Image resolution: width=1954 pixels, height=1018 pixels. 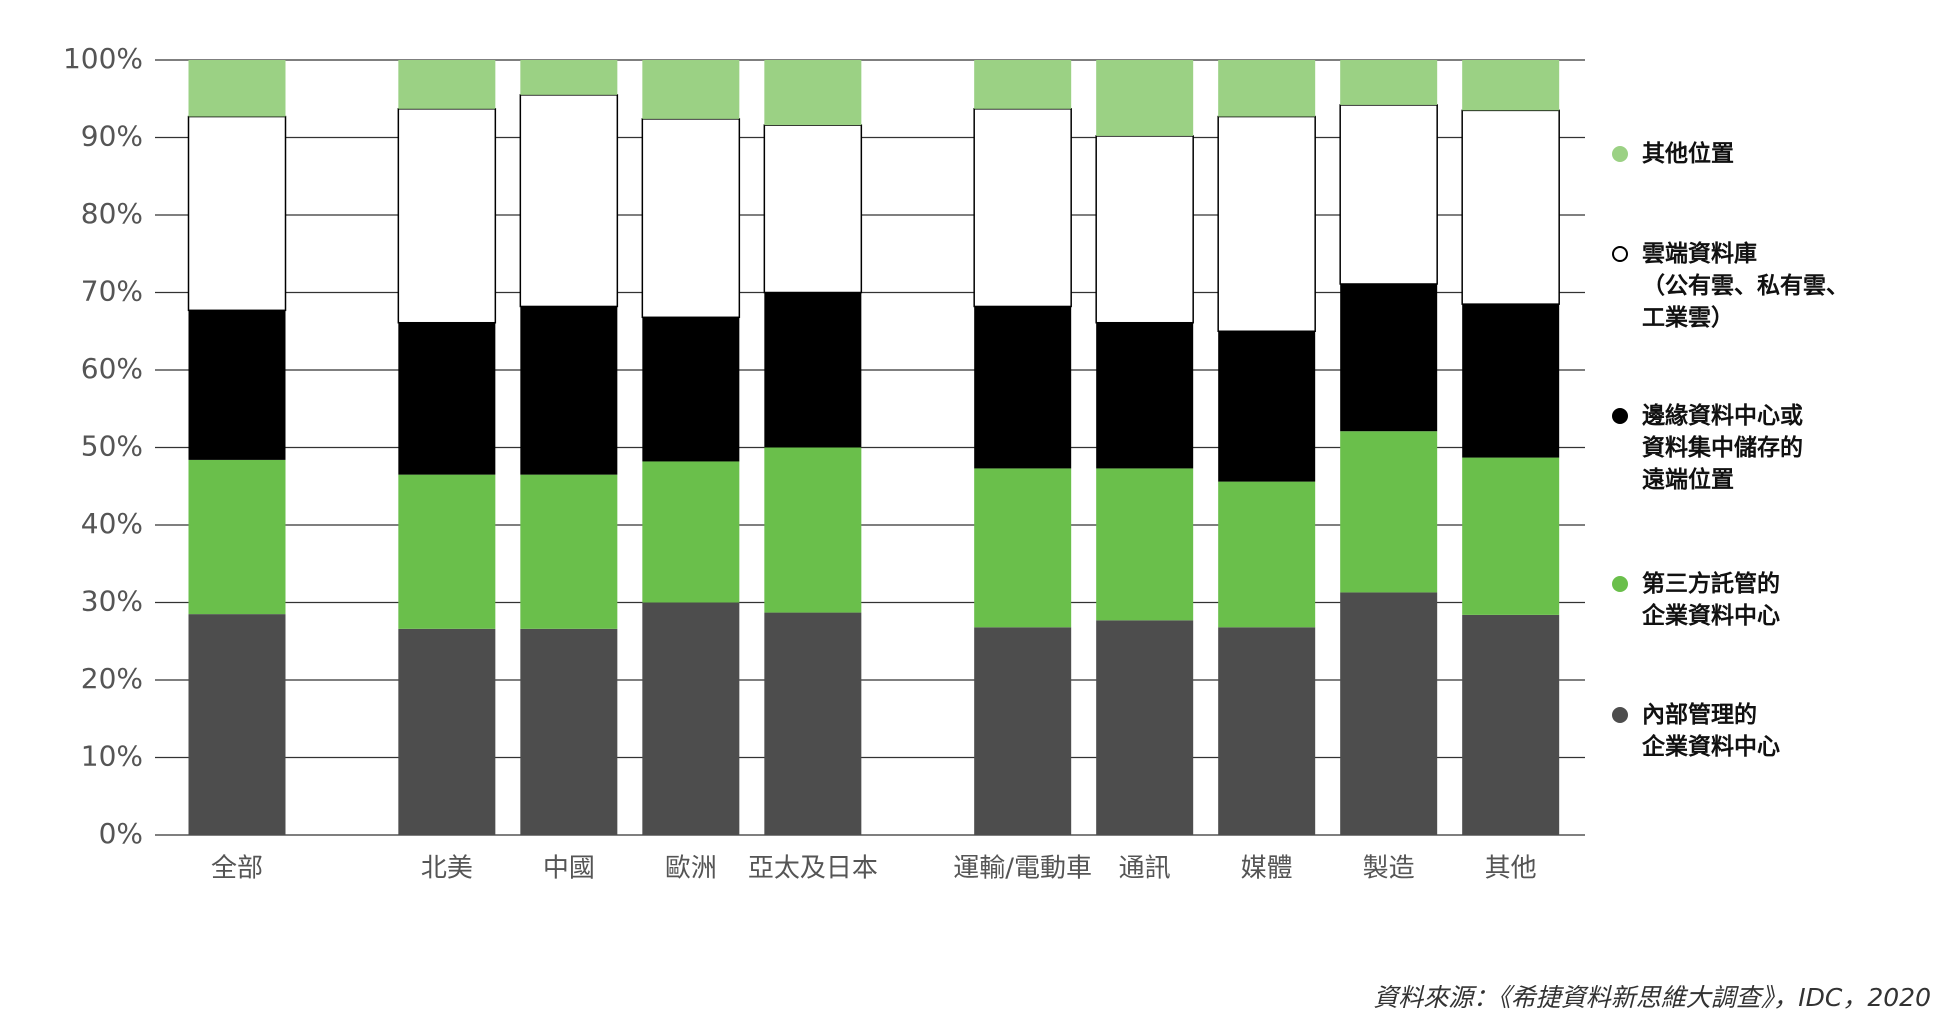 What do you see at coordinates (112, 678) in the screenshot?
I see `y-tick-label: 20%` at bounding box center [112, 678].